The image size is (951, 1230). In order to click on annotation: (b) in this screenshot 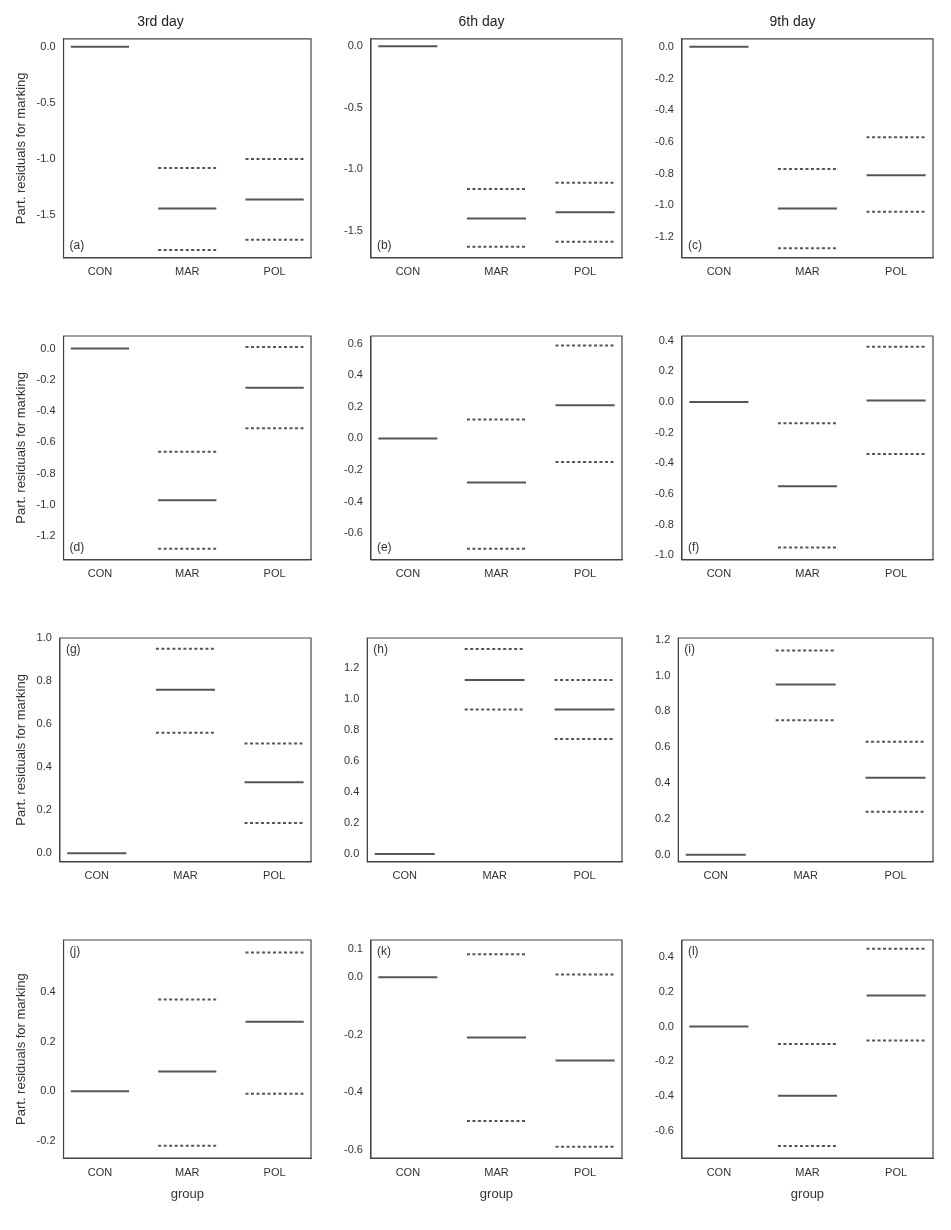, I will do `click(384, 245)`.